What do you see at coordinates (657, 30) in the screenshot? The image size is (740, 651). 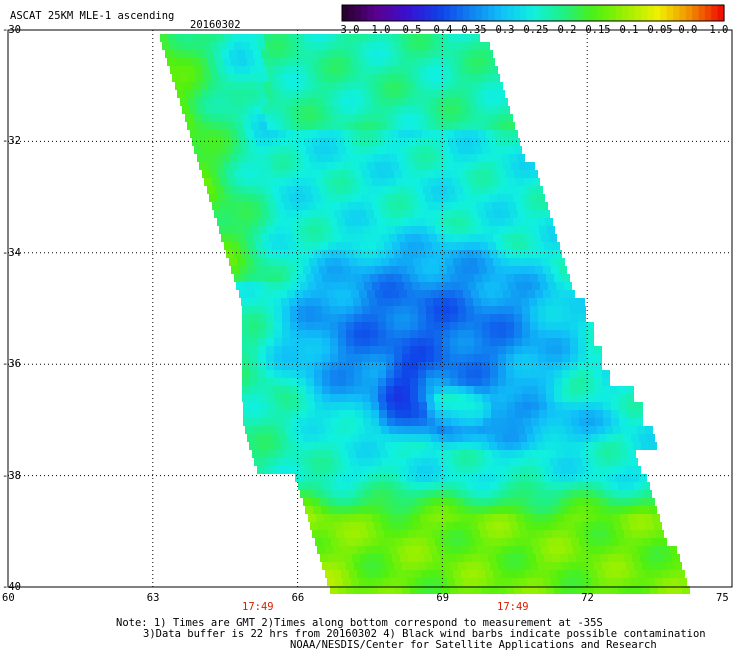 I see `colorbar-label: -0.05` at bounding box center [657, 30].